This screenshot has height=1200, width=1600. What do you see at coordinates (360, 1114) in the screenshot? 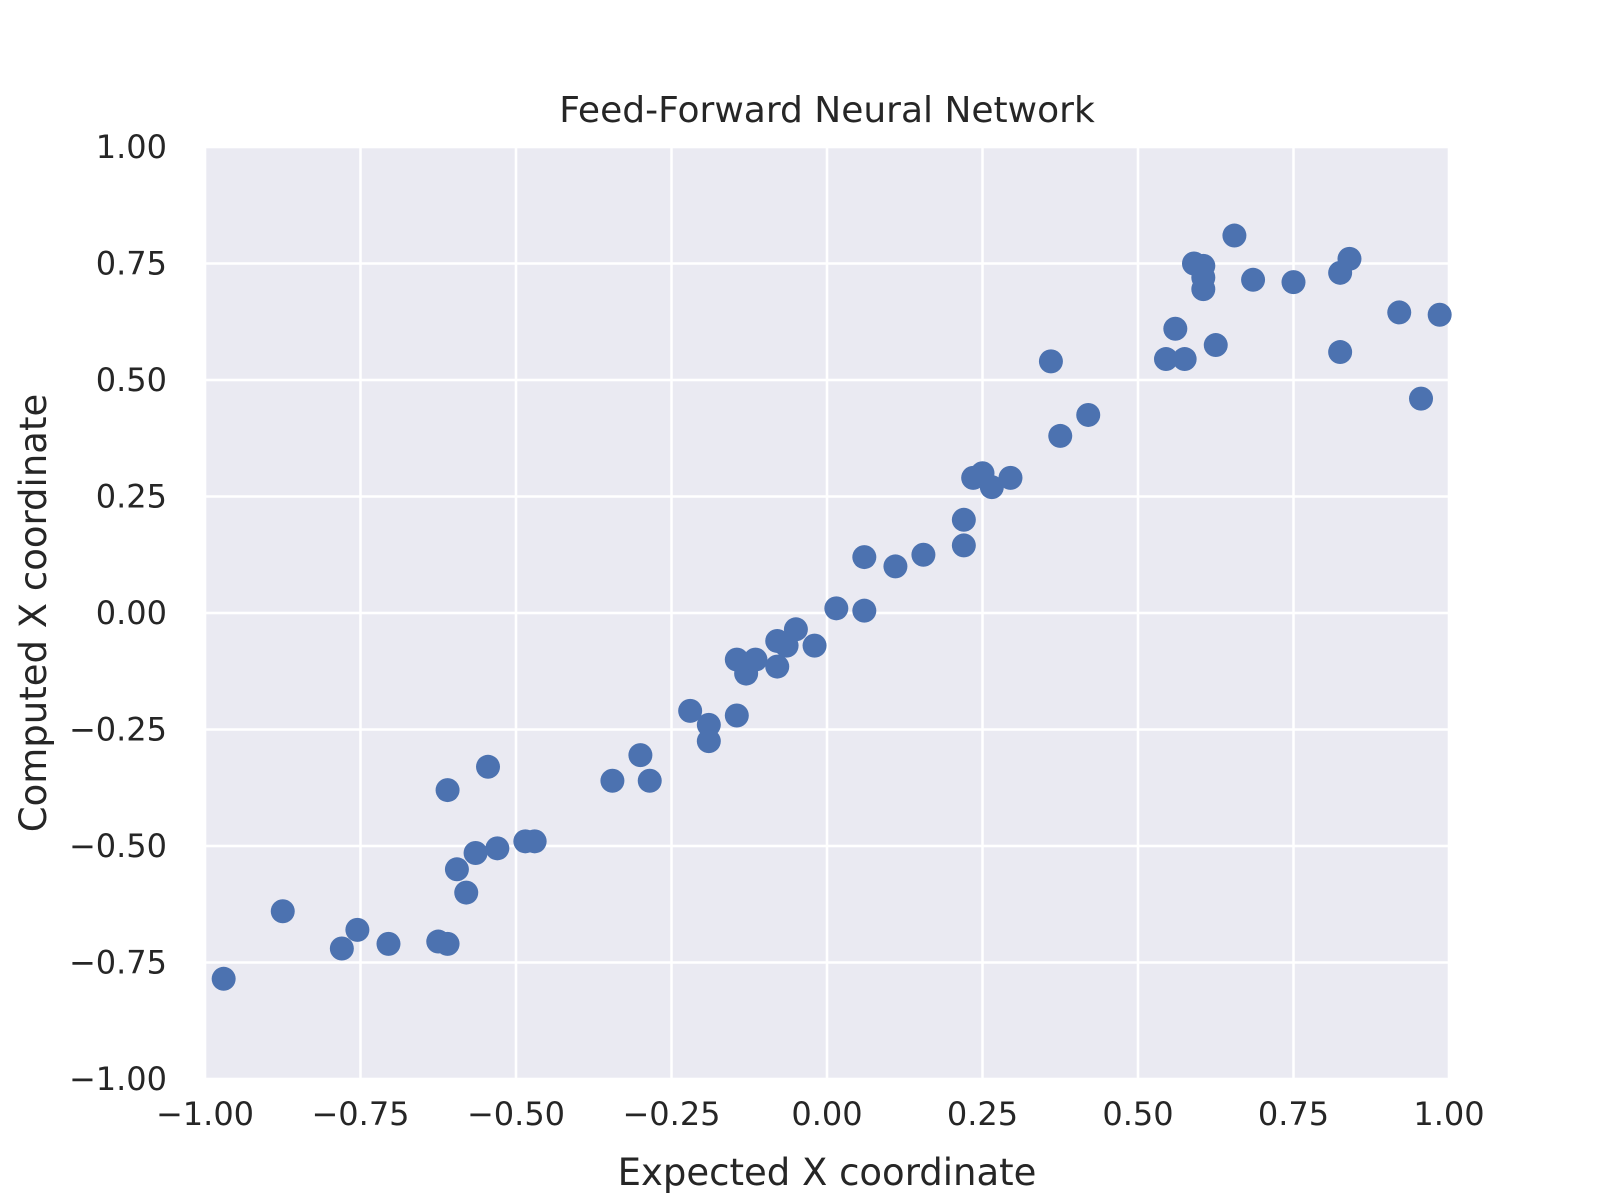
I see `x-tick-label: −0.75` at bounding box center [360, 1114].